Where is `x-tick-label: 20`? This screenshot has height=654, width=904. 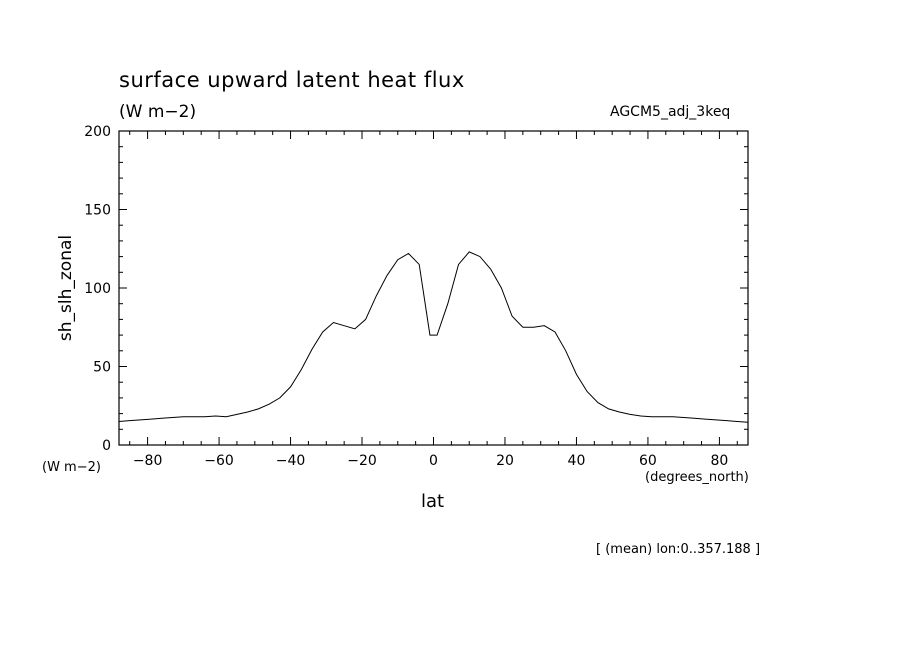 x-tick-label: 20 is located at coordinates (505, 461).